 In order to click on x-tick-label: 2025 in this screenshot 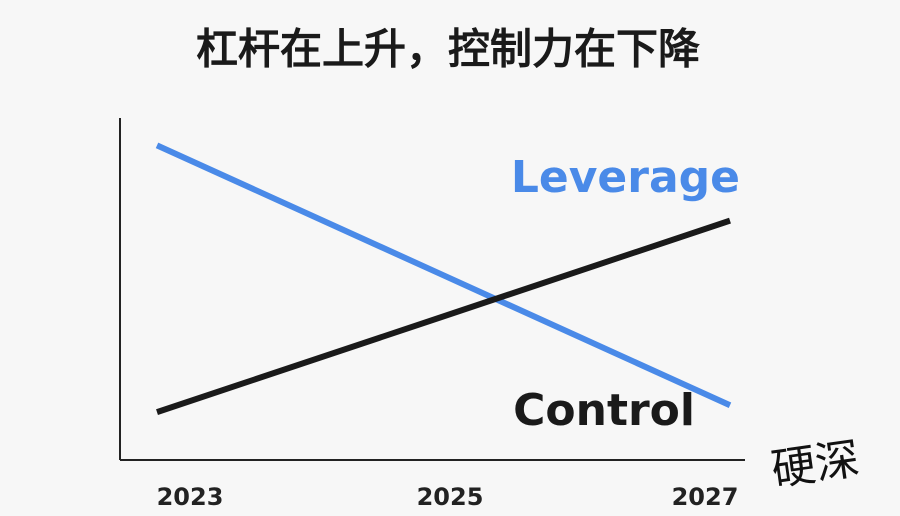, I will do `click(450, 497)`.